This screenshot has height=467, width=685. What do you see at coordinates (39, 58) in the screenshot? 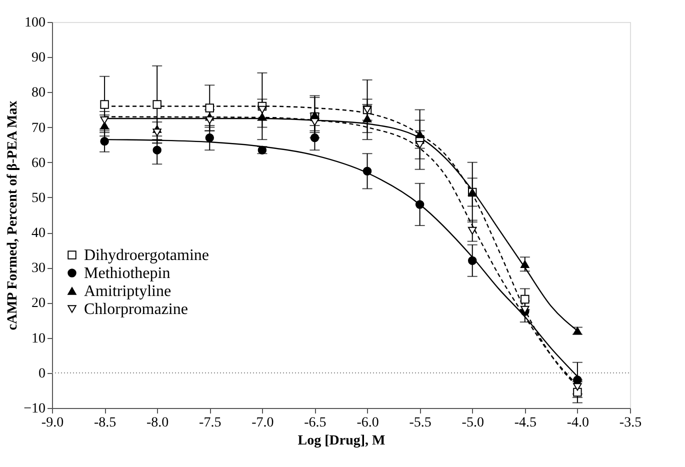
I see `y-tick-label: 90` at bounding box center [39, 58].